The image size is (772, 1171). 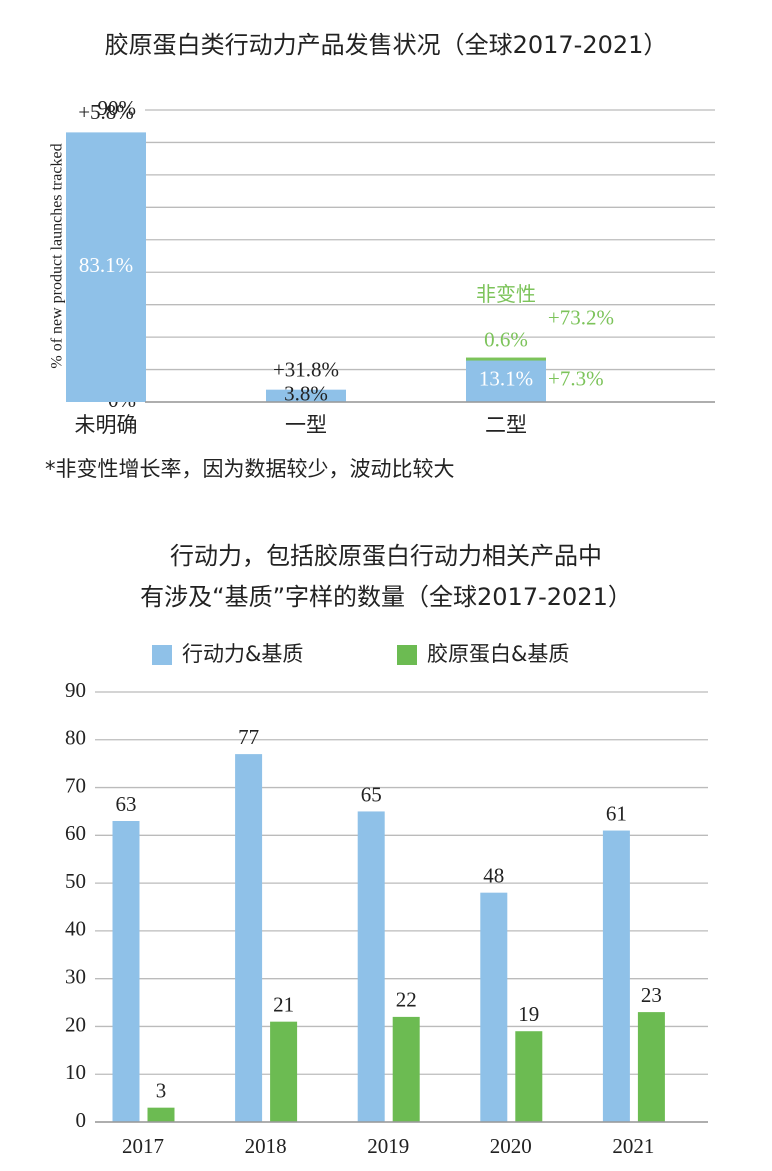 What do you see at coordinates (616, 813) in the screenshot?
I see `value-label: 61` at bounding box center [616, 813].